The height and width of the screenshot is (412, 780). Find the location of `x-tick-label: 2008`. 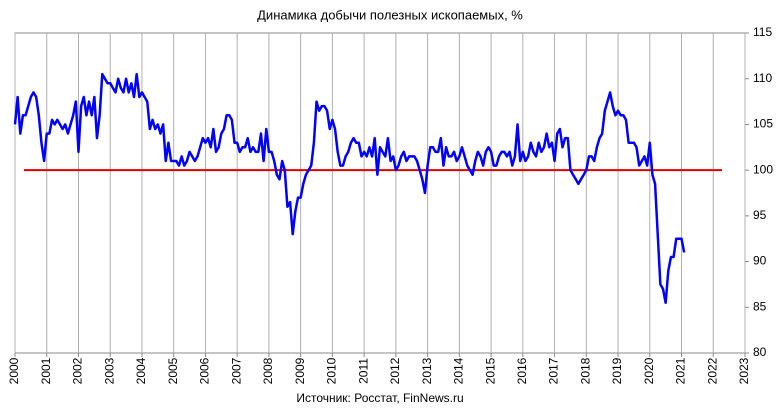

x-tick-label: 2008 is located at coordinates (268, 370).